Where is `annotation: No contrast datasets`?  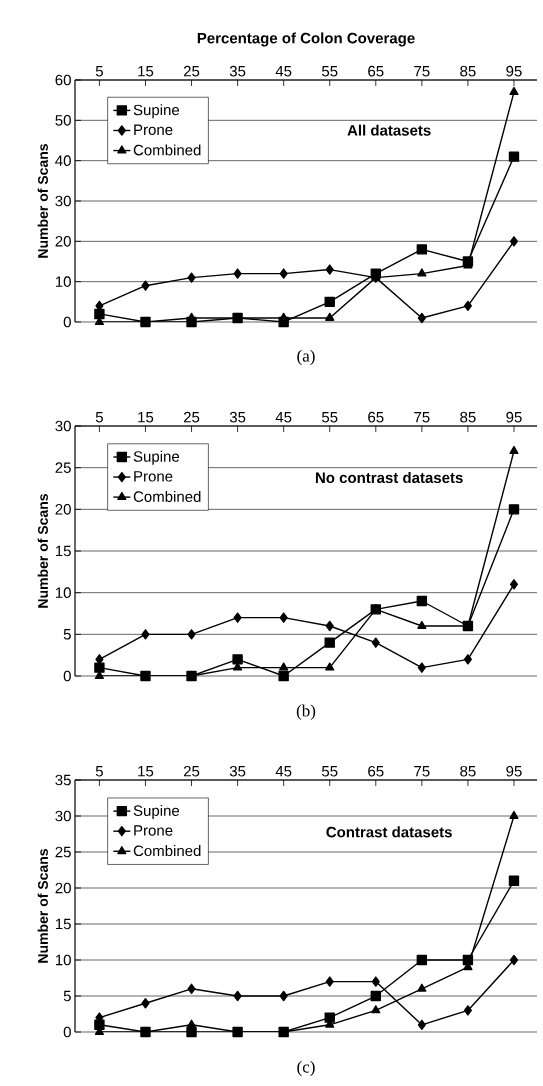 annotation: No contrast datasets is located at coordinates (389, 478).